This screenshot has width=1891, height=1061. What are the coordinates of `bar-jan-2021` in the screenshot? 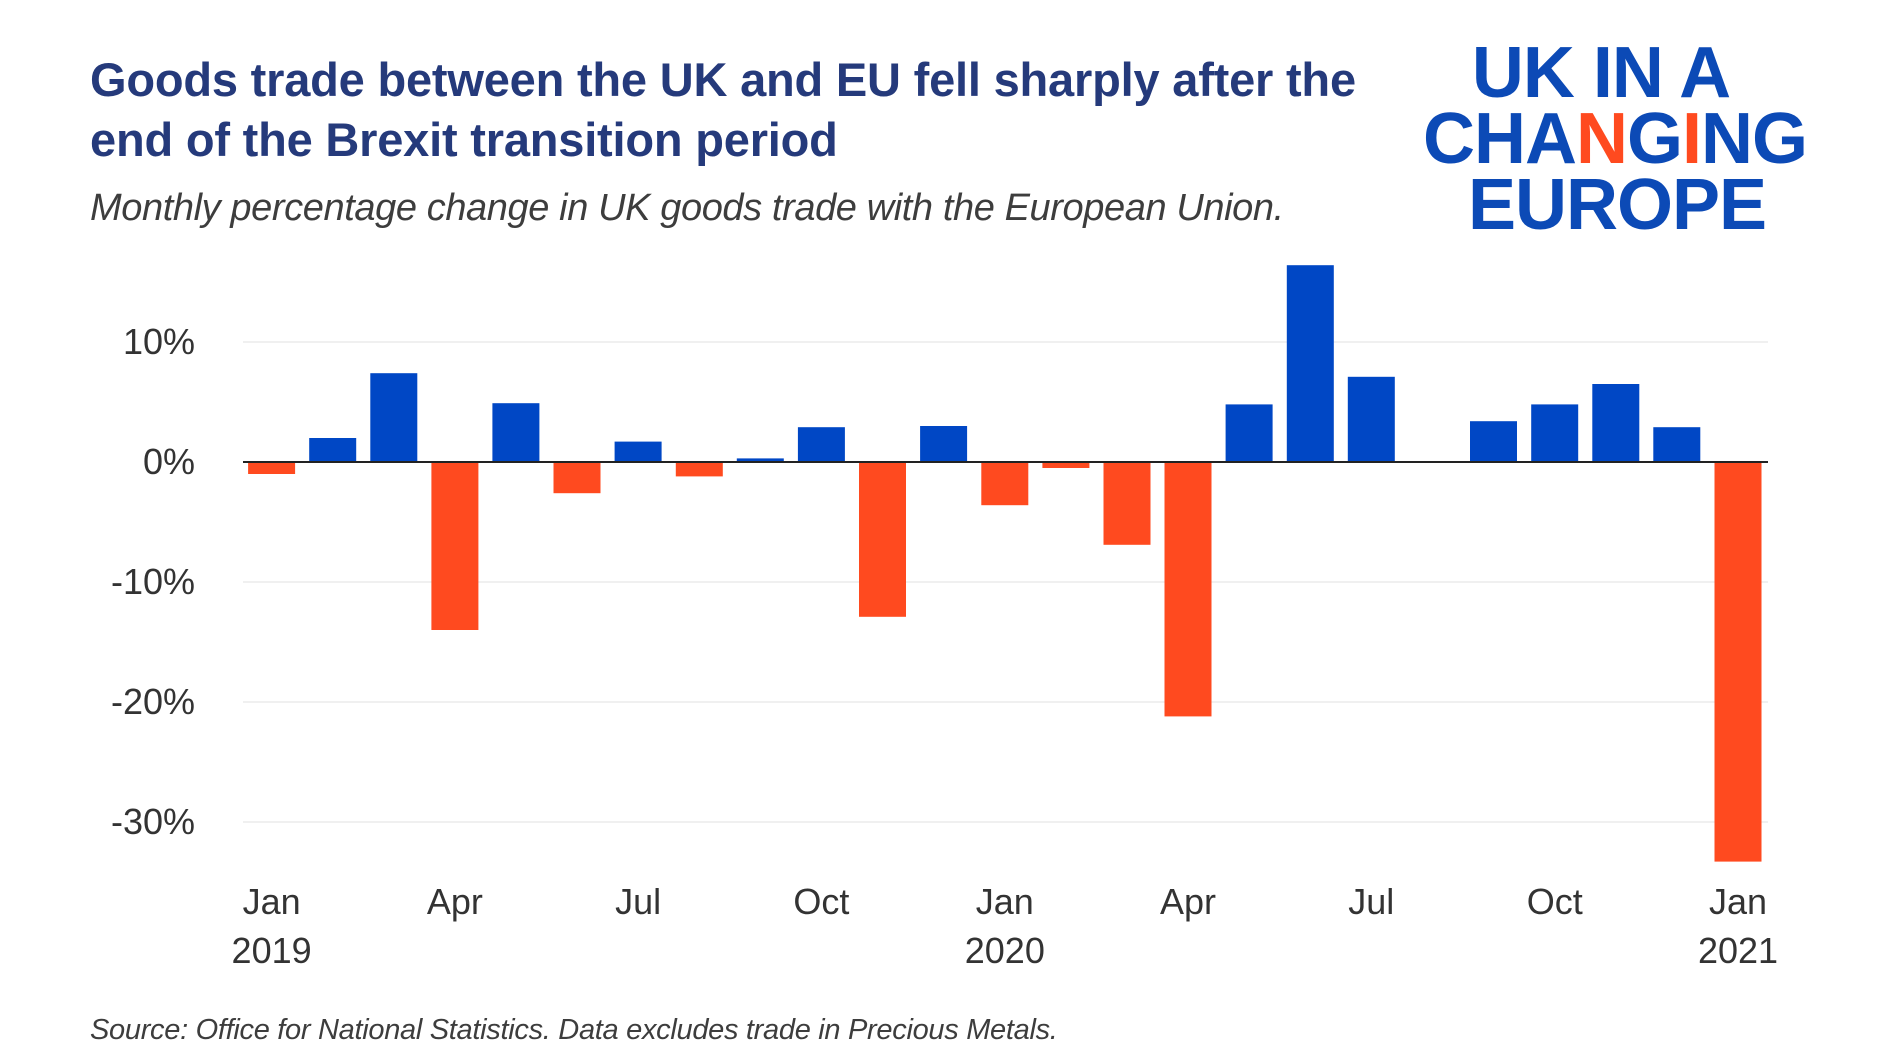 It's located at (1738, 662).